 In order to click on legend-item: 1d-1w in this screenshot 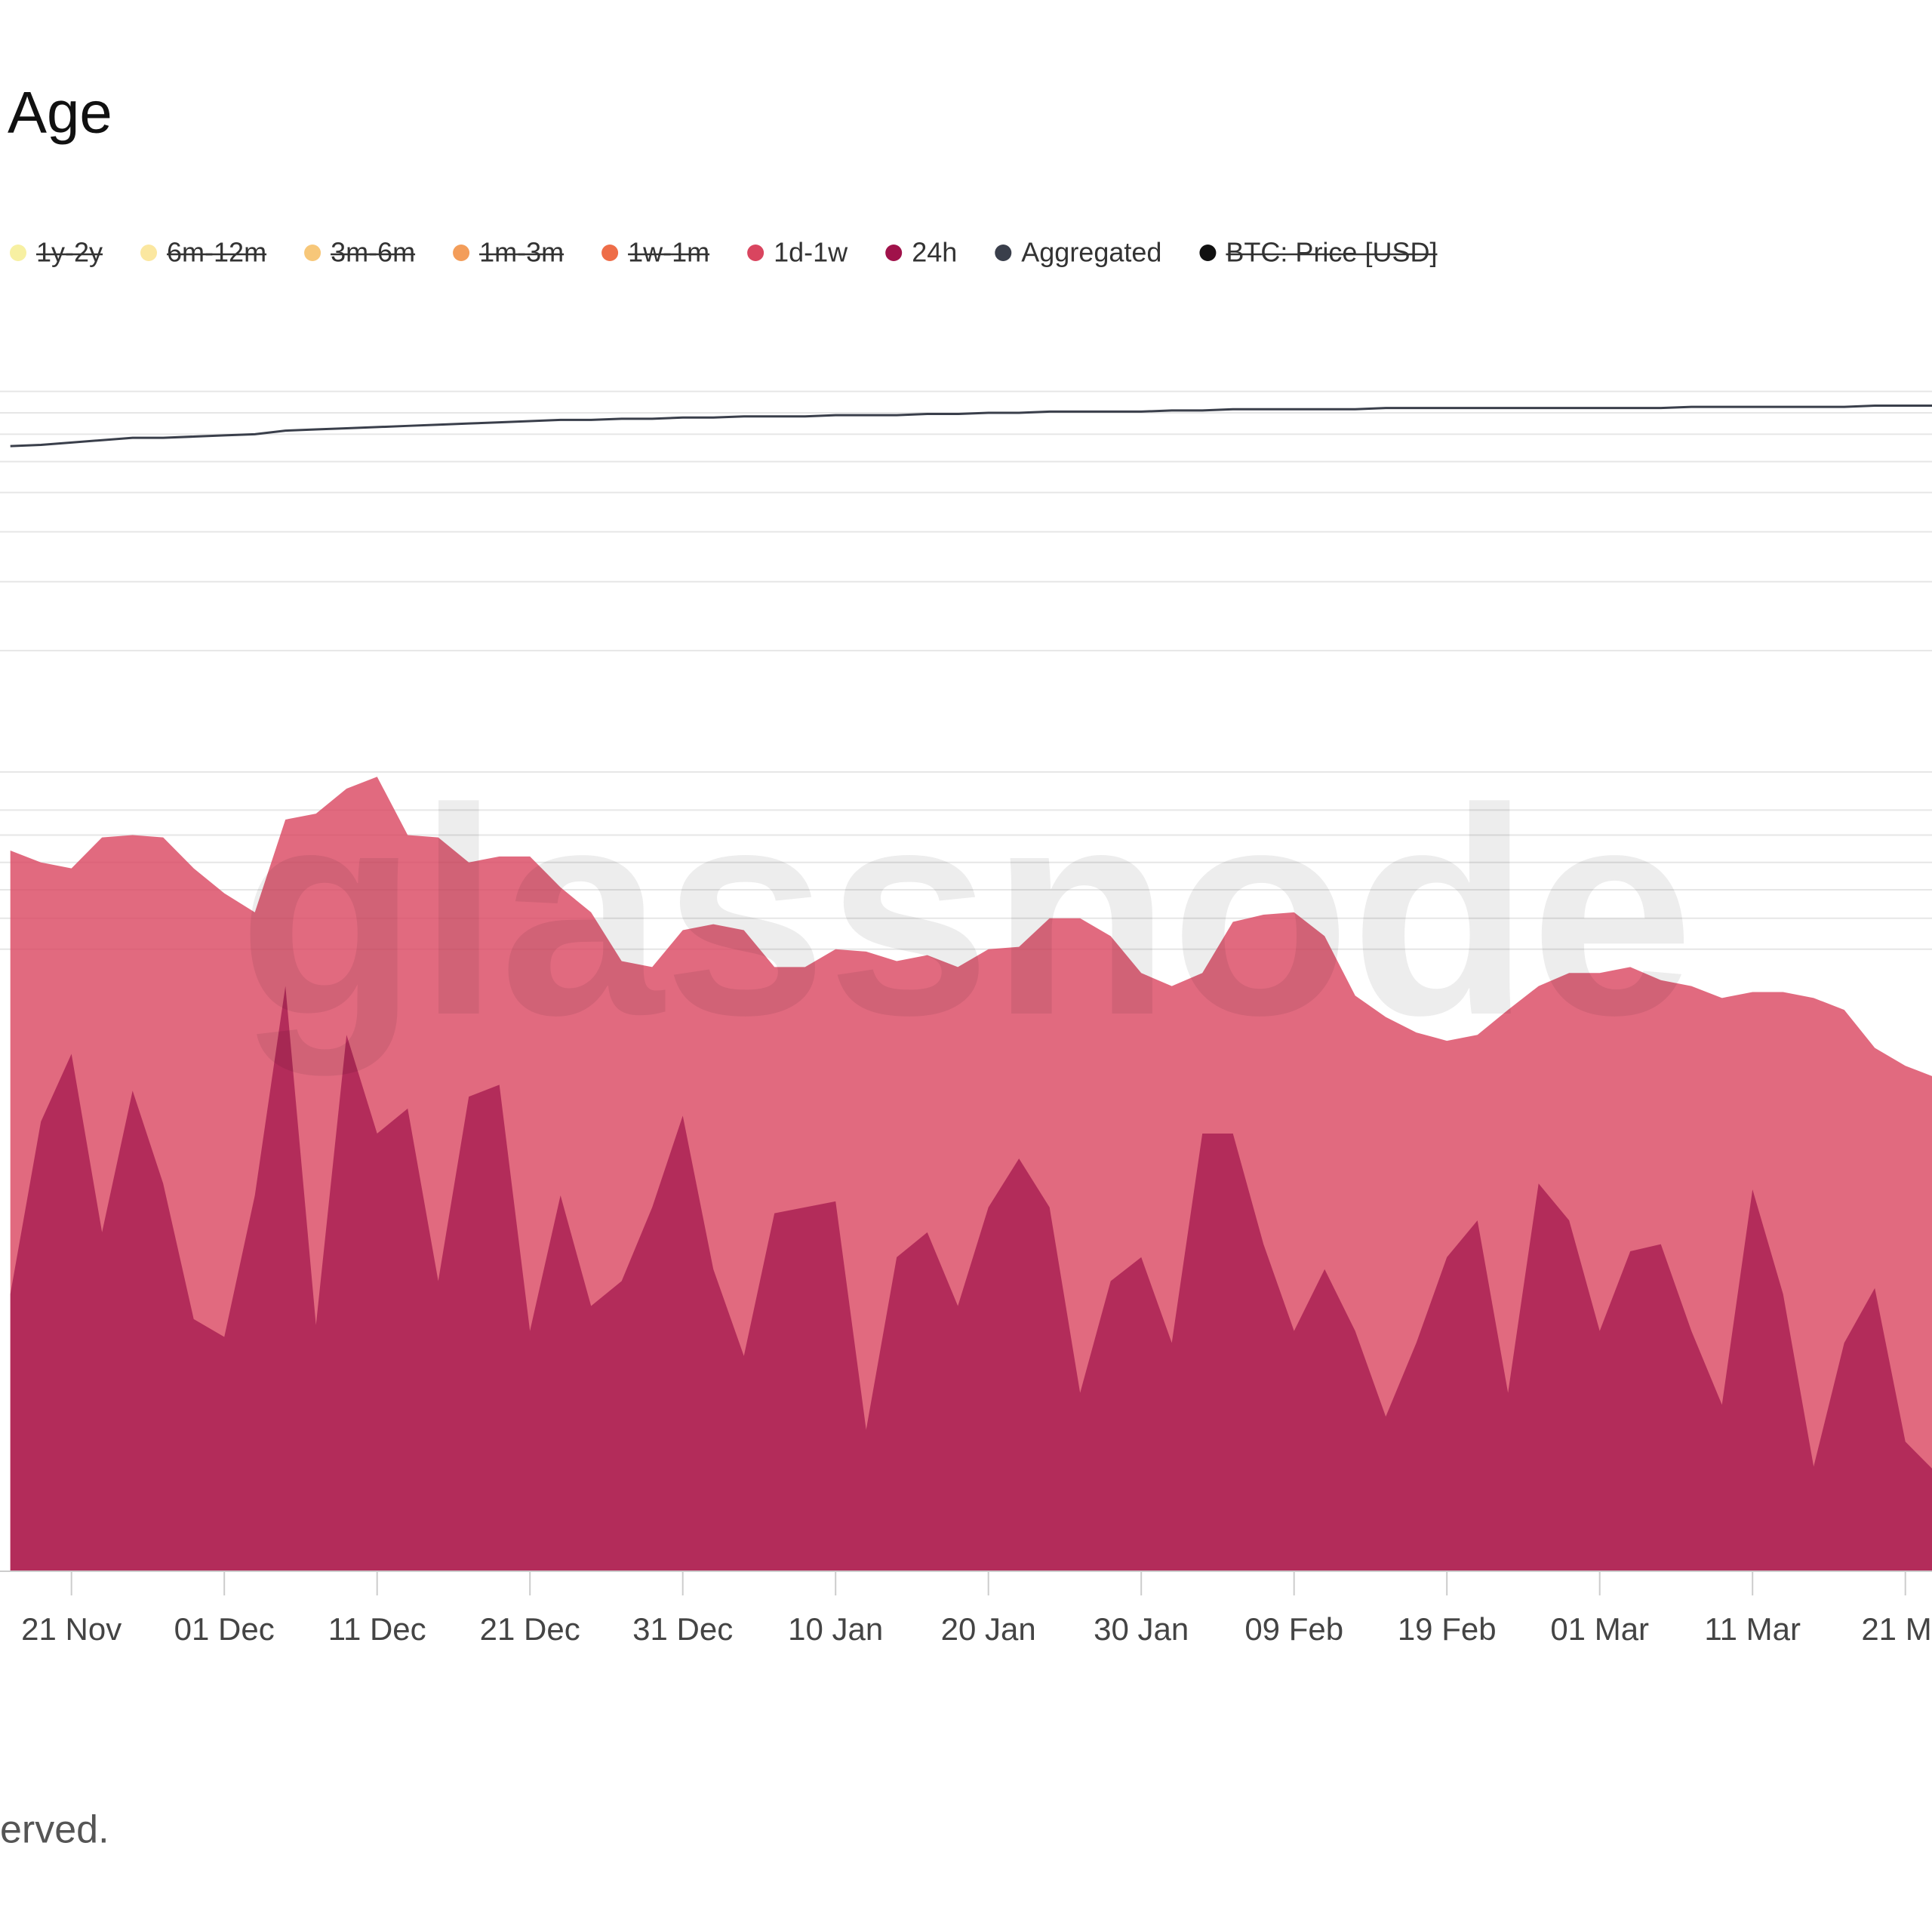, I will do `click(797, 252)`.